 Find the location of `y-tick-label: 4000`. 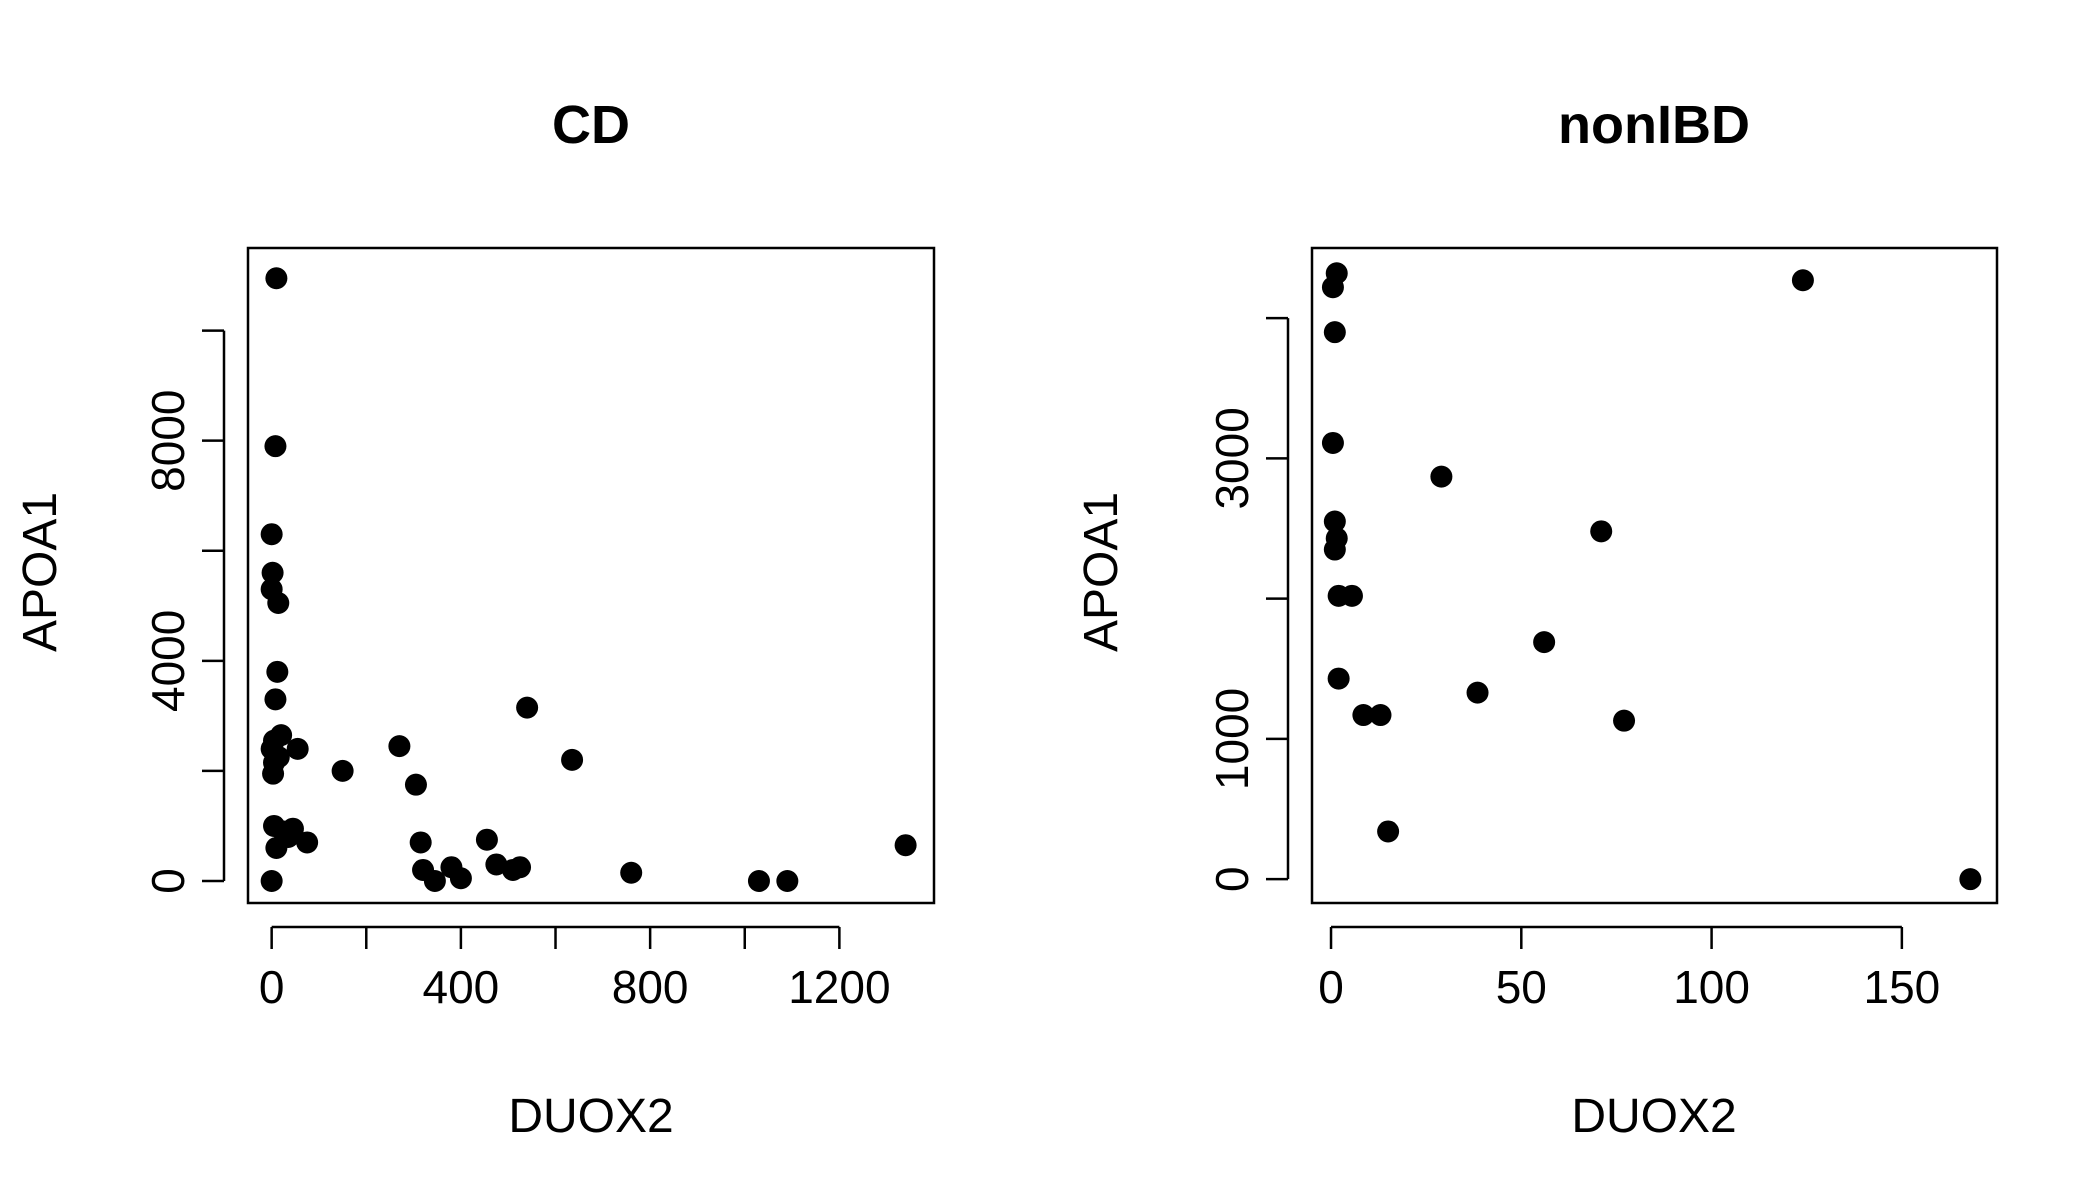

y-tick-label: 4000 is located at coordinates (168, 661).